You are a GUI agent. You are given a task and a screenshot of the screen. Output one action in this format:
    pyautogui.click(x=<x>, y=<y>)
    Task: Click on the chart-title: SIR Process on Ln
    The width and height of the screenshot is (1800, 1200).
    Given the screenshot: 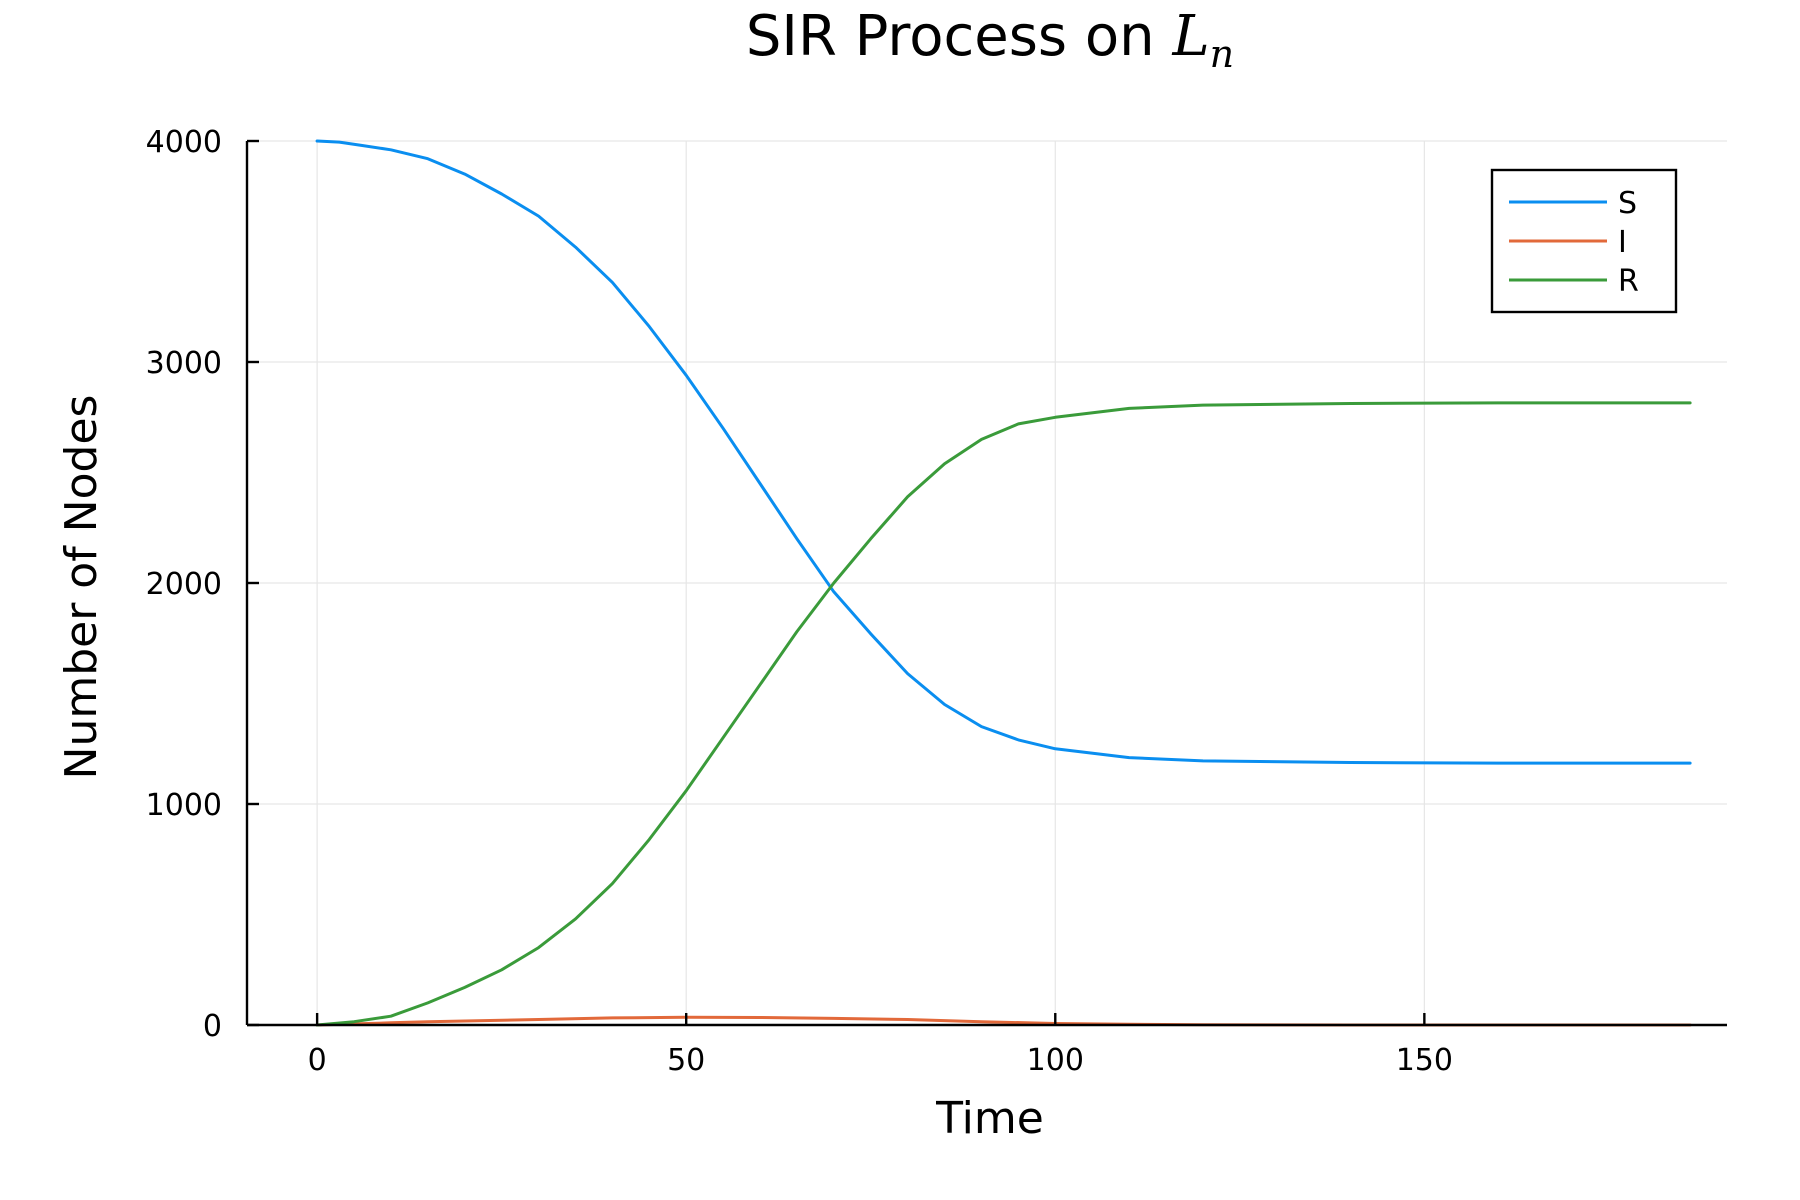 What is the action you would take?
    pyautogui.click(x=990, y=40)
    